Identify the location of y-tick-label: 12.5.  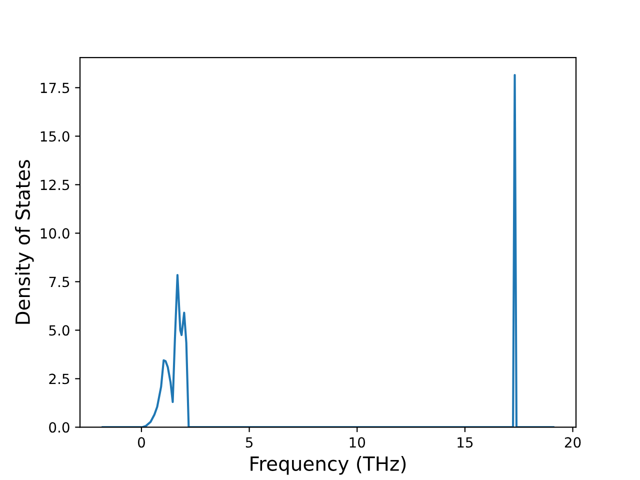
(55, 185).